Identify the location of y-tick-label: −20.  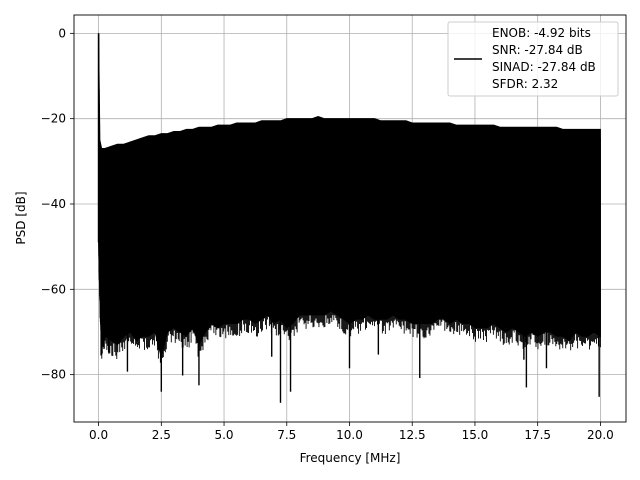
(53, 119).